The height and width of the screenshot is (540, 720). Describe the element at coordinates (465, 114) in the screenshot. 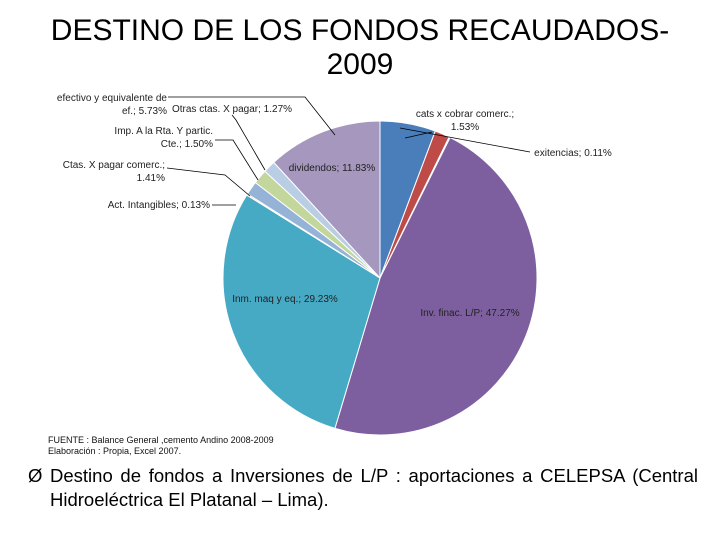

I see `slice-label-2-line-1: cats x cobrar comerc.;` at that location.